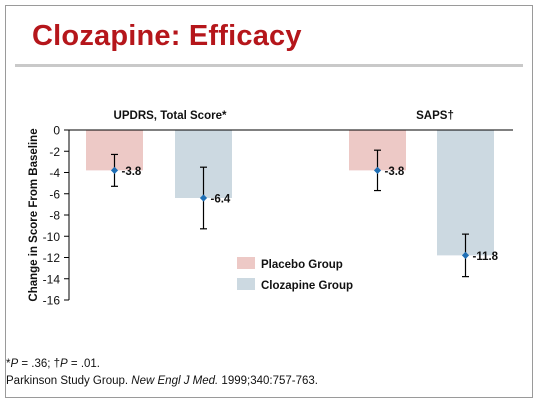  I want to click on footnote-p2-label: P, so click(64, 364).